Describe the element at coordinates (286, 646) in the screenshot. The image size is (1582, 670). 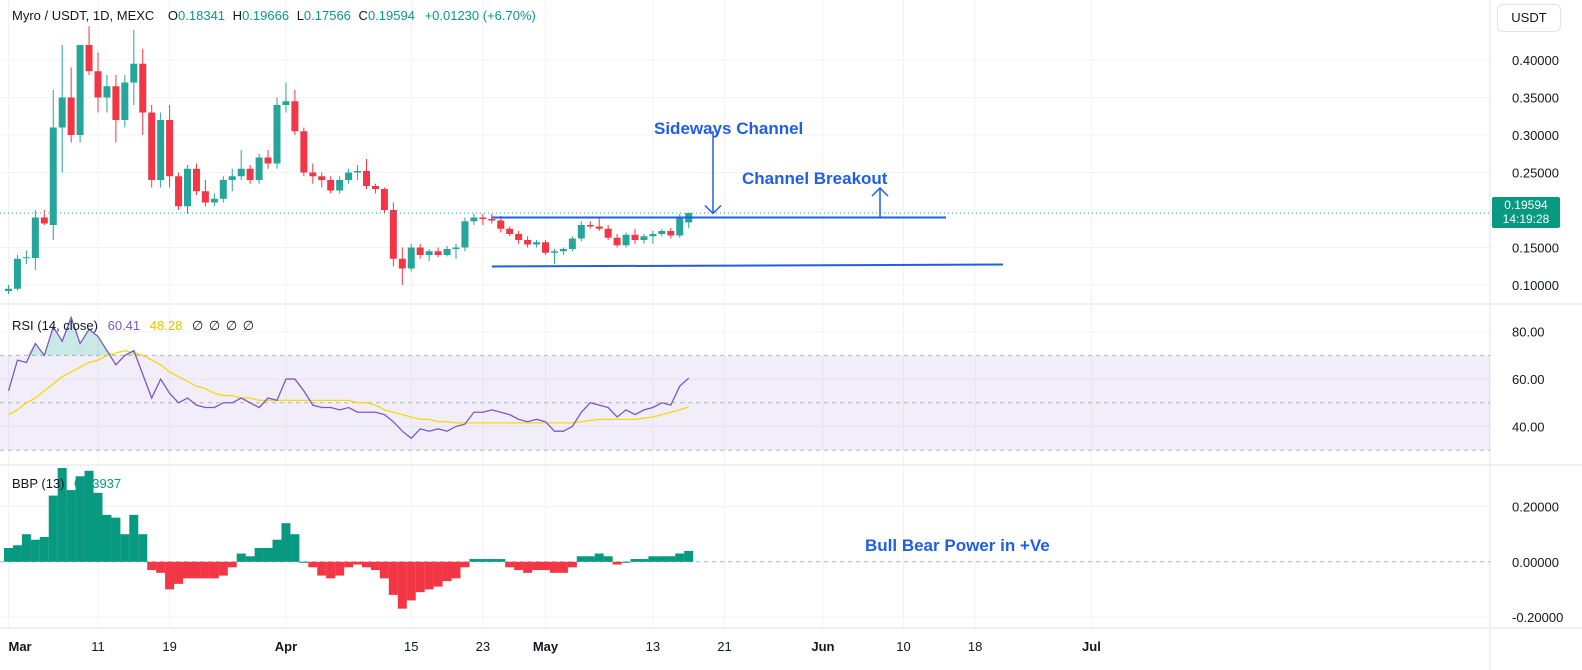
I see `time-axis-label: Apr` at that location.